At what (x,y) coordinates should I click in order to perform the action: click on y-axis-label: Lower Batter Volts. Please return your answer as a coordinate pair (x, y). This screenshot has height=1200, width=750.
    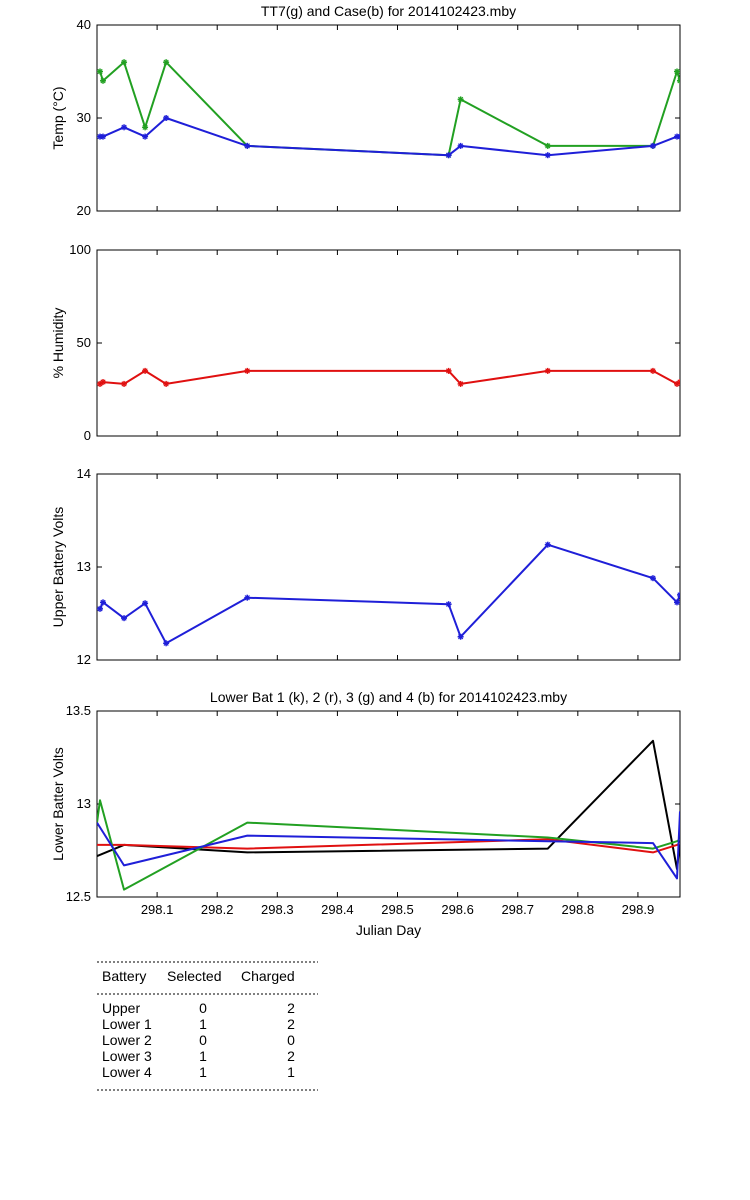
    Looking at the image, I should click on (58, 804).